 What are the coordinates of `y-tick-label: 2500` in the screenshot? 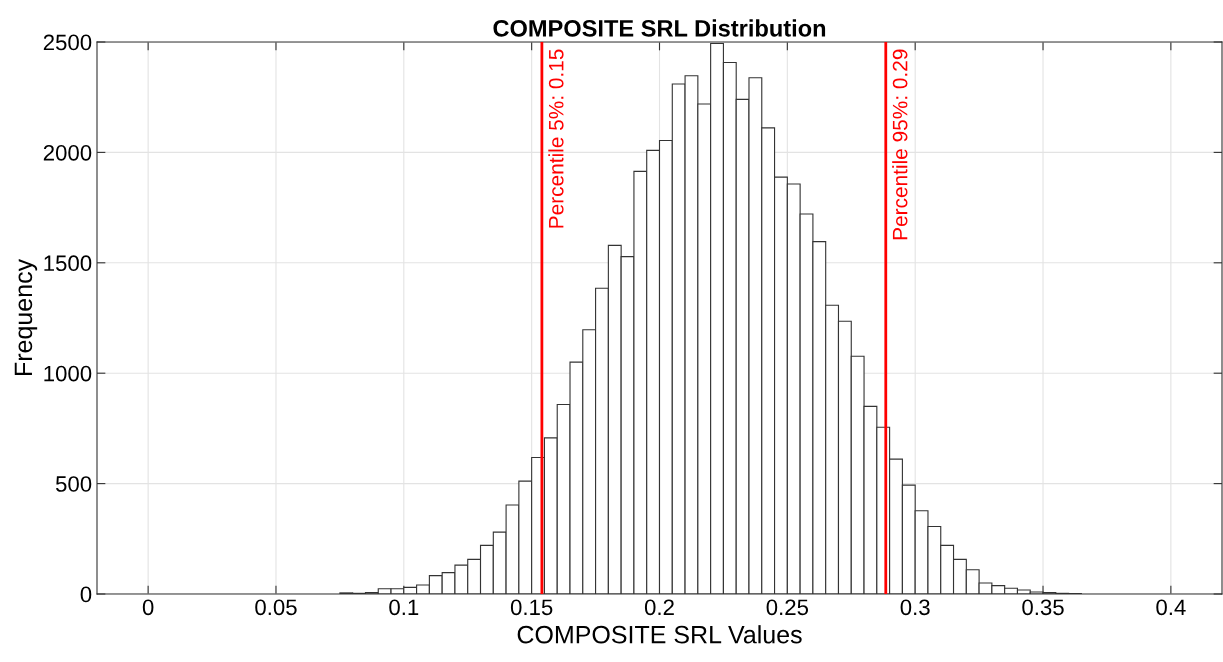 It's located at (67, 42).